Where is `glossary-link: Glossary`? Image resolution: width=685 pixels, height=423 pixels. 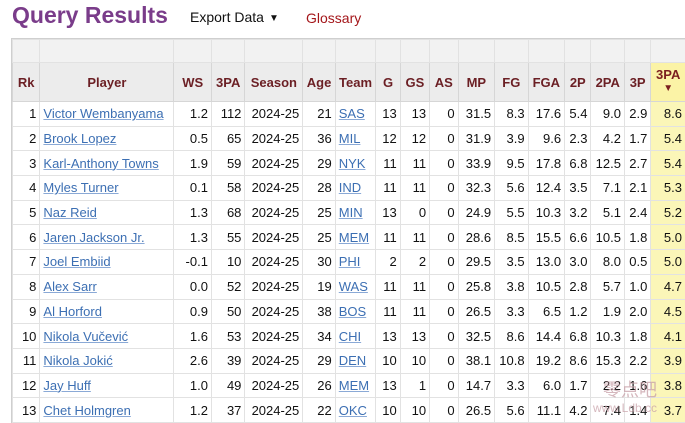 glossary-link: Glossary is located at coordinates (334, 18).